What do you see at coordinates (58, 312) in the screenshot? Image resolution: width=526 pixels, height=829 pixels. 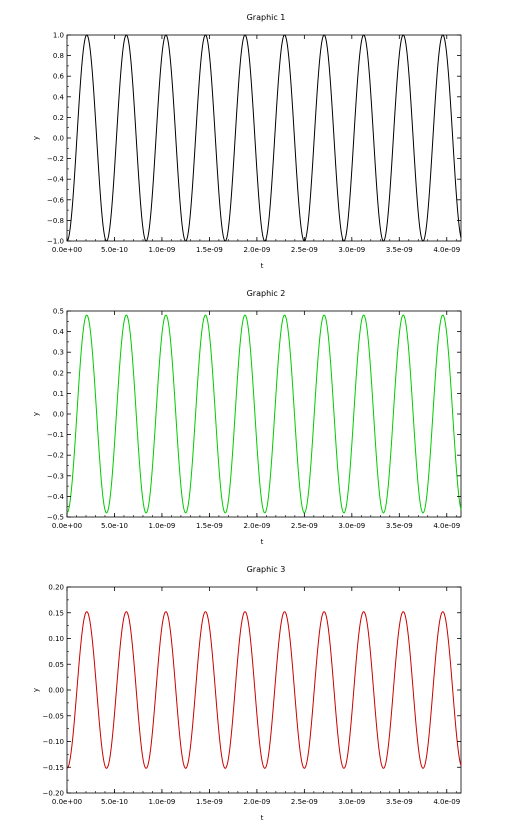 I see `y-tick-label: 0.5` at bounding box center [58, 312].